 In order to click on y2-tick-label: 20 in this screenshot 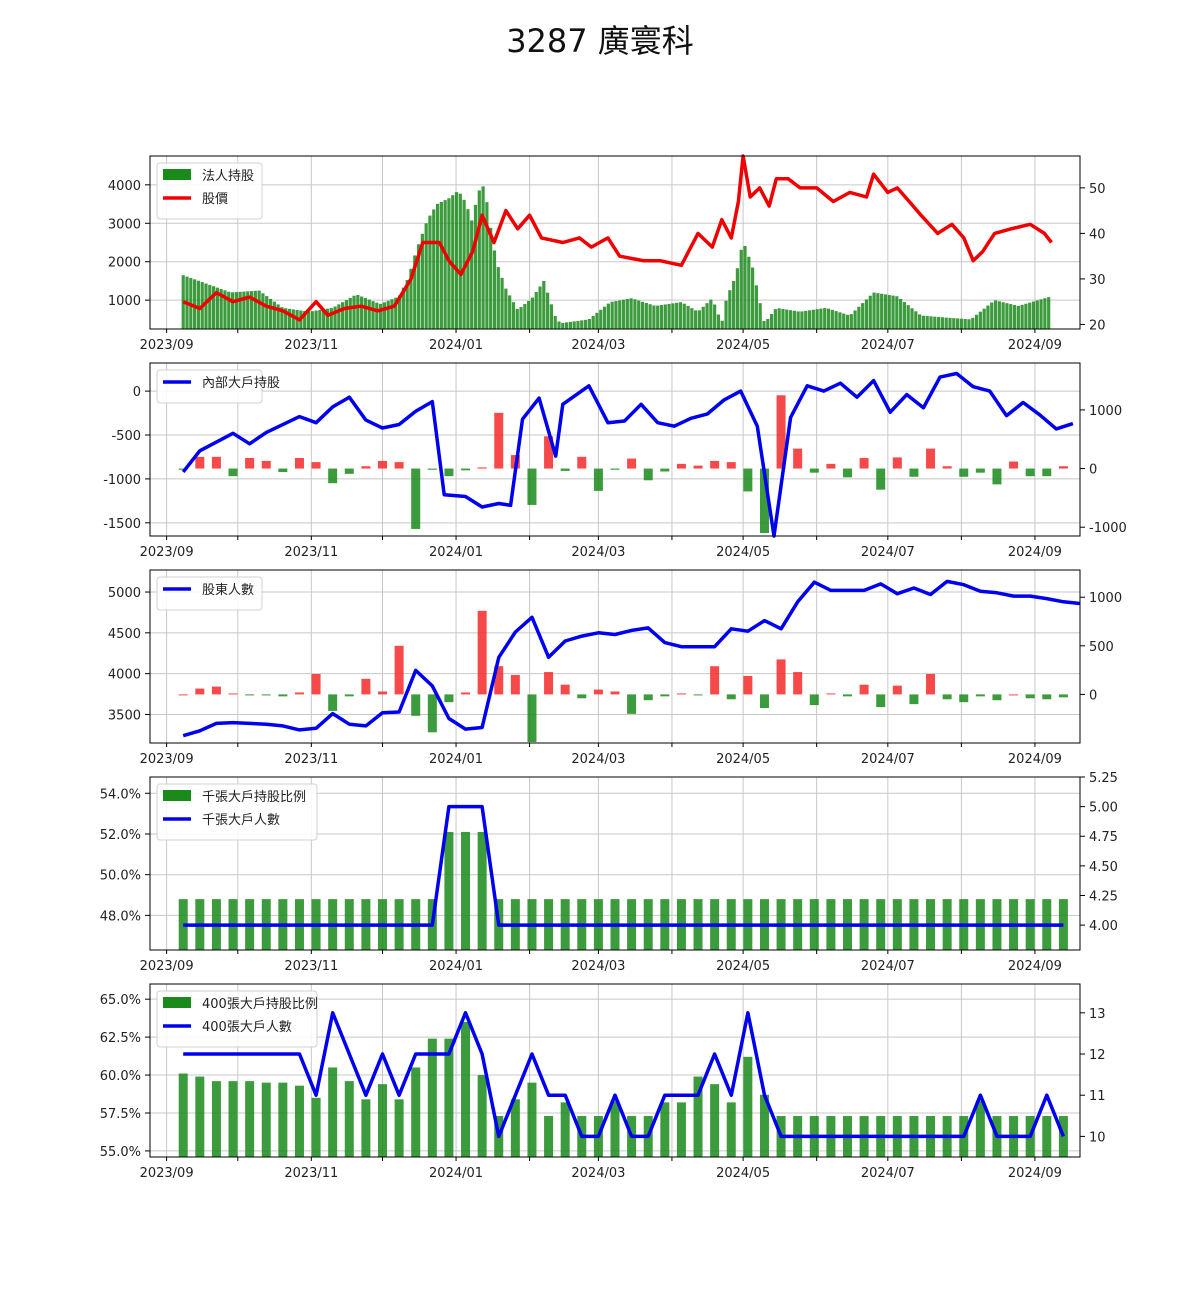, I will do `click(1097, 325)`.